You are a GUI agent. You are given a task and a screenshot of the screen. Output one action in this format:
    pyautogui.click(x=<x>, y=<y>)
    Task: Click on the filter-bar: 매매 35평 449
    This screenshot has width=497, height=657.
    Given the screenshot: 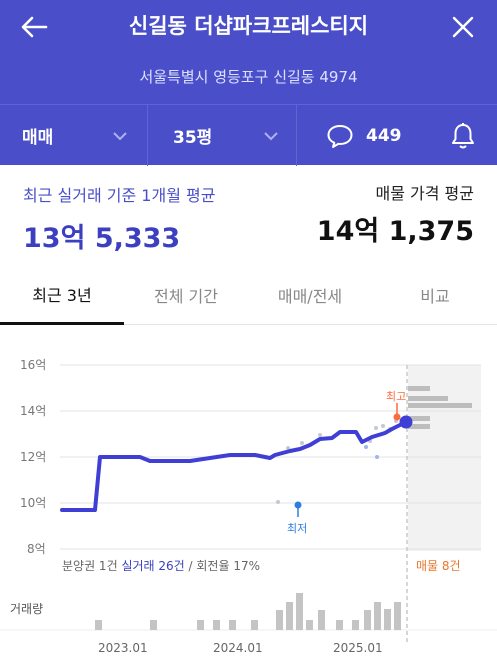 What is the action you would take?
    pyautogui.click(x=248, y=135)
    